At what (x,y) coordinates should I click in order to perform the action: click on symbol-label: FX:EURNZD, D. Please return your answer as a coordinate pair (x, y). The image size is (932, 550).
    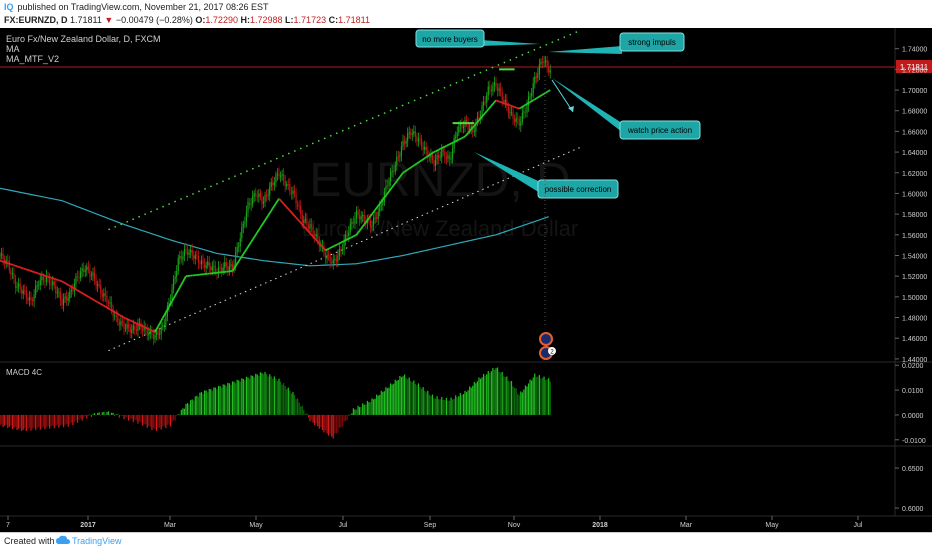
    Looking at the image, I should click on (36, 20).